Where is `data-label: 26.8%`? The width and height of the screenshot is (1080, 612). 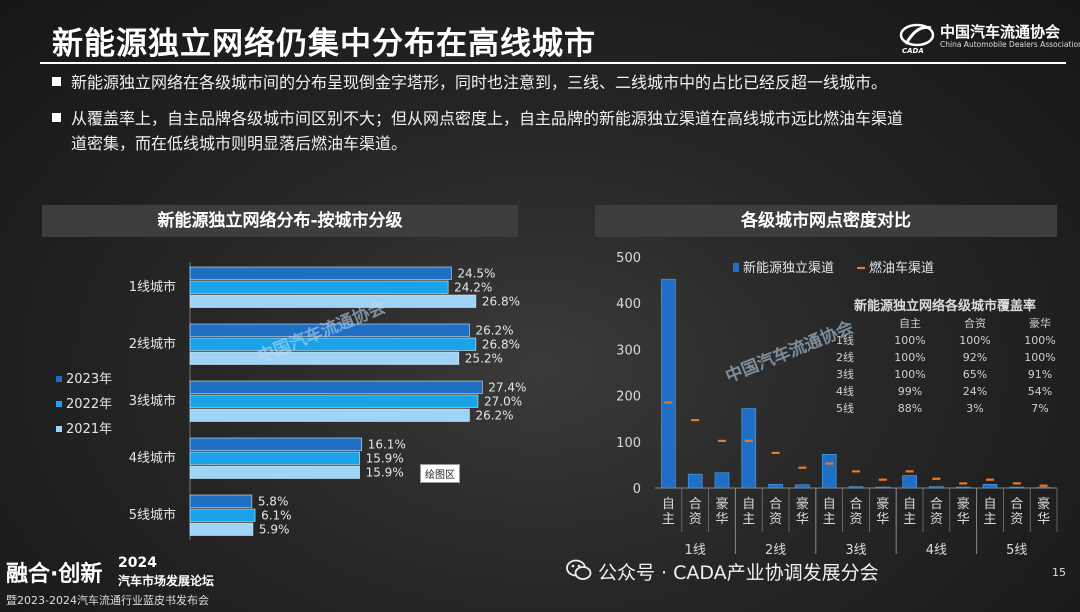 data-label: 26.8% is located at coordinates (501, 302).